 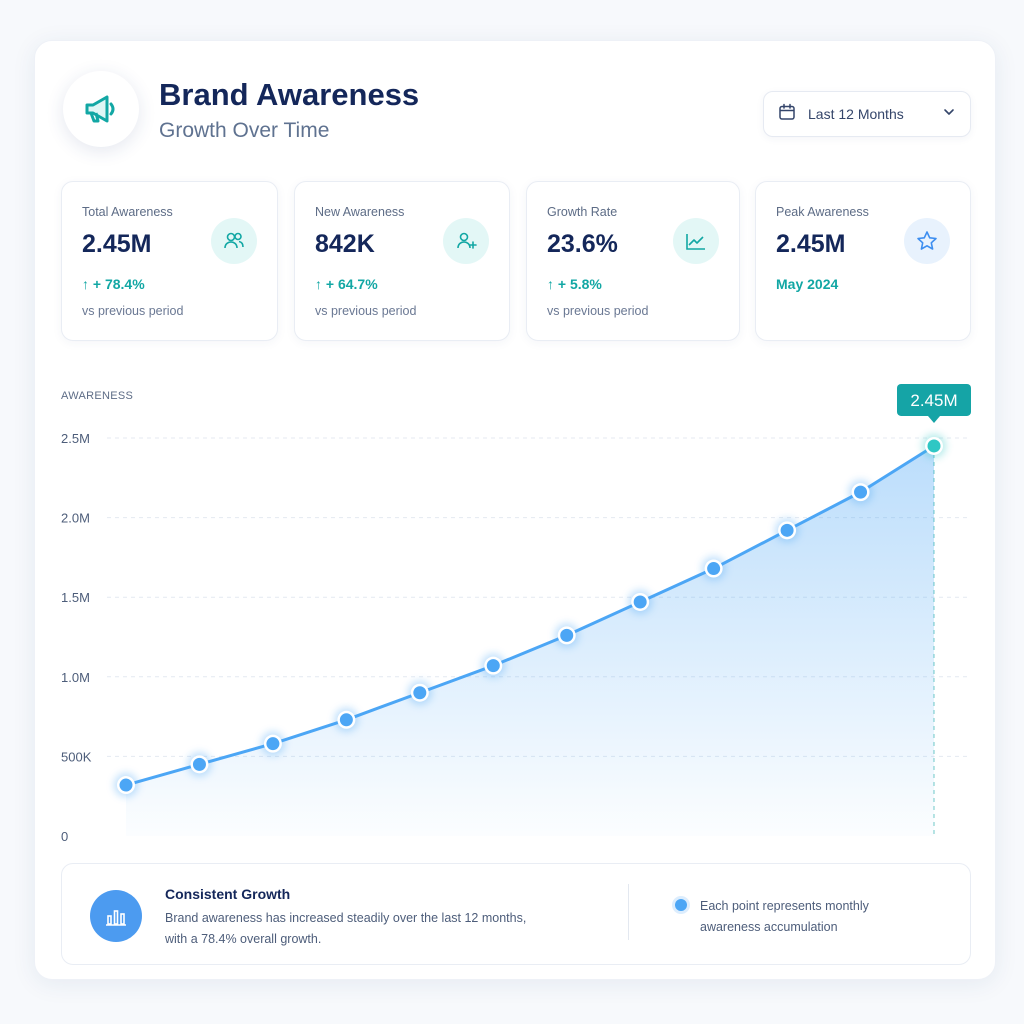 I want to click on divider, so click(x=628, y=912).